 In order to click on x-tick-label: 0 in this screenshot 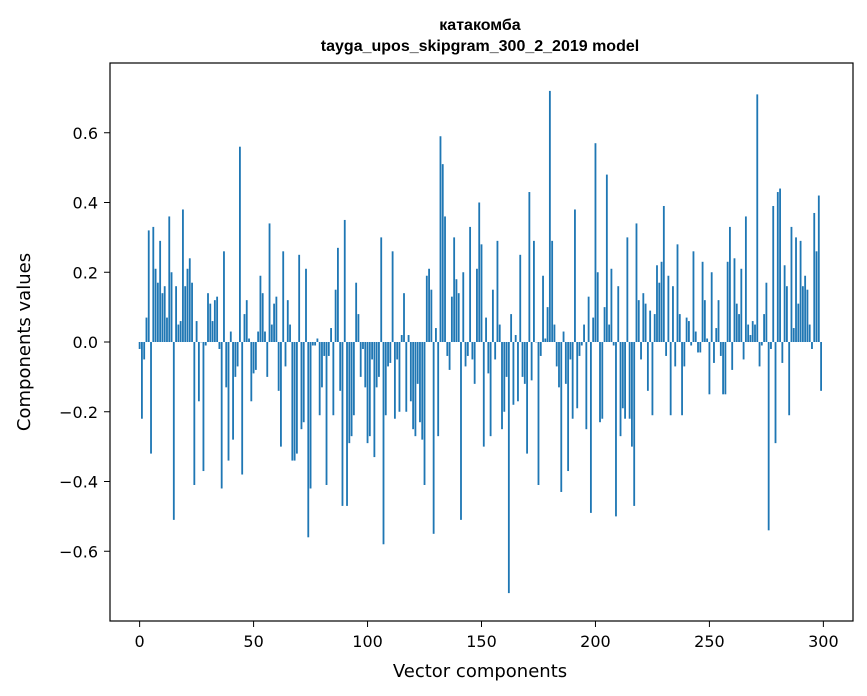, I will do `click(140, 641)`.